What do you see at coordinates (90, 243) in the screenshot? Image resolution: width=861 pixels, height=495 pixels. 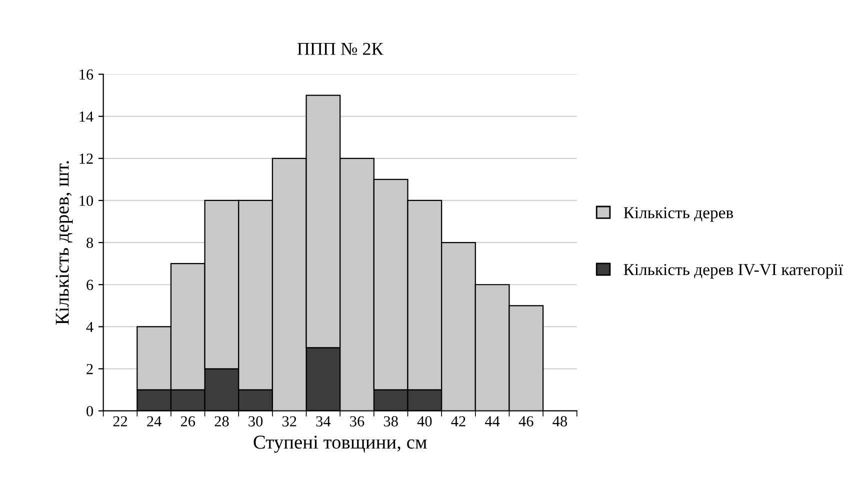 I see `y-tick-label: 8` at bounding box center [90, 243].